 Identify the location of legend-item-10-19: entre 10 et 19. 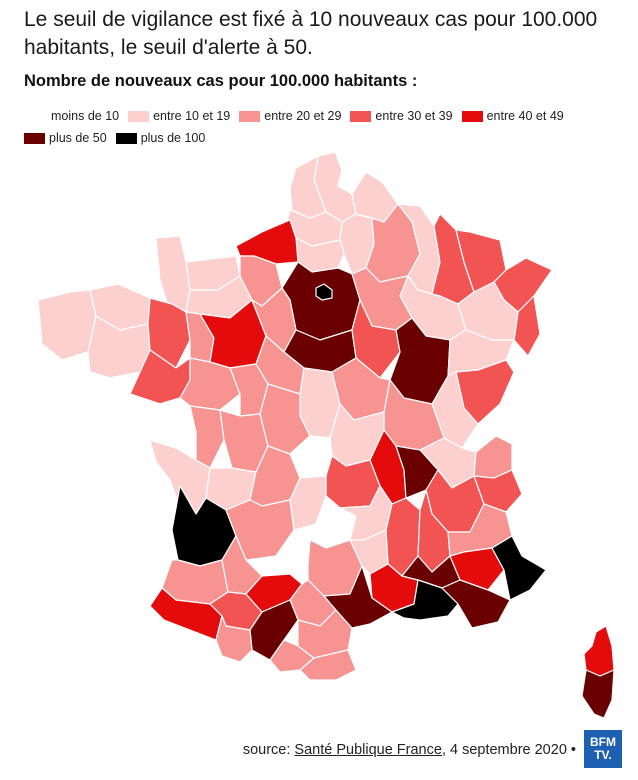
(179, 116).